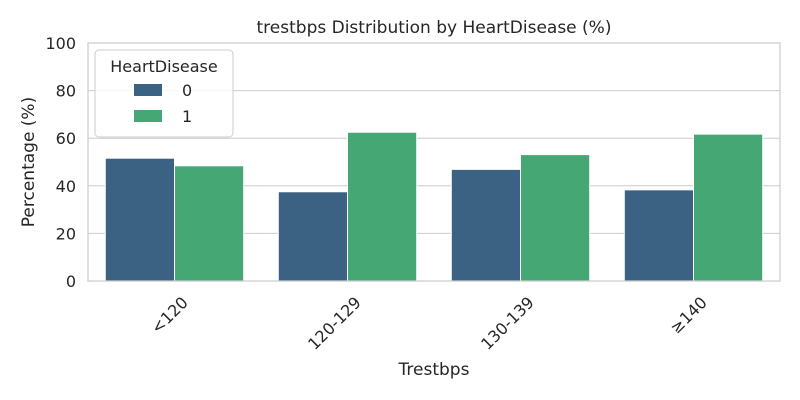  Describe the element at coordinates (163, 66) in the screenshot. I see `legend-title: HeartDisease` at that location.